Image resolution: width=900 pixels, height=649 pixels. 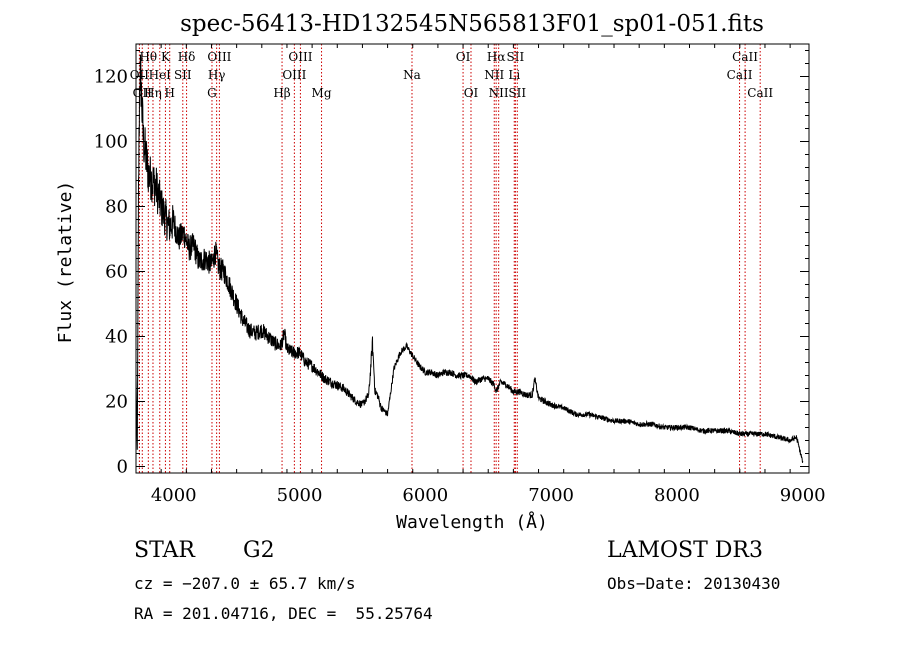 I want to click on survey-name: LAMOST DR3, so click(x=685, y=550).